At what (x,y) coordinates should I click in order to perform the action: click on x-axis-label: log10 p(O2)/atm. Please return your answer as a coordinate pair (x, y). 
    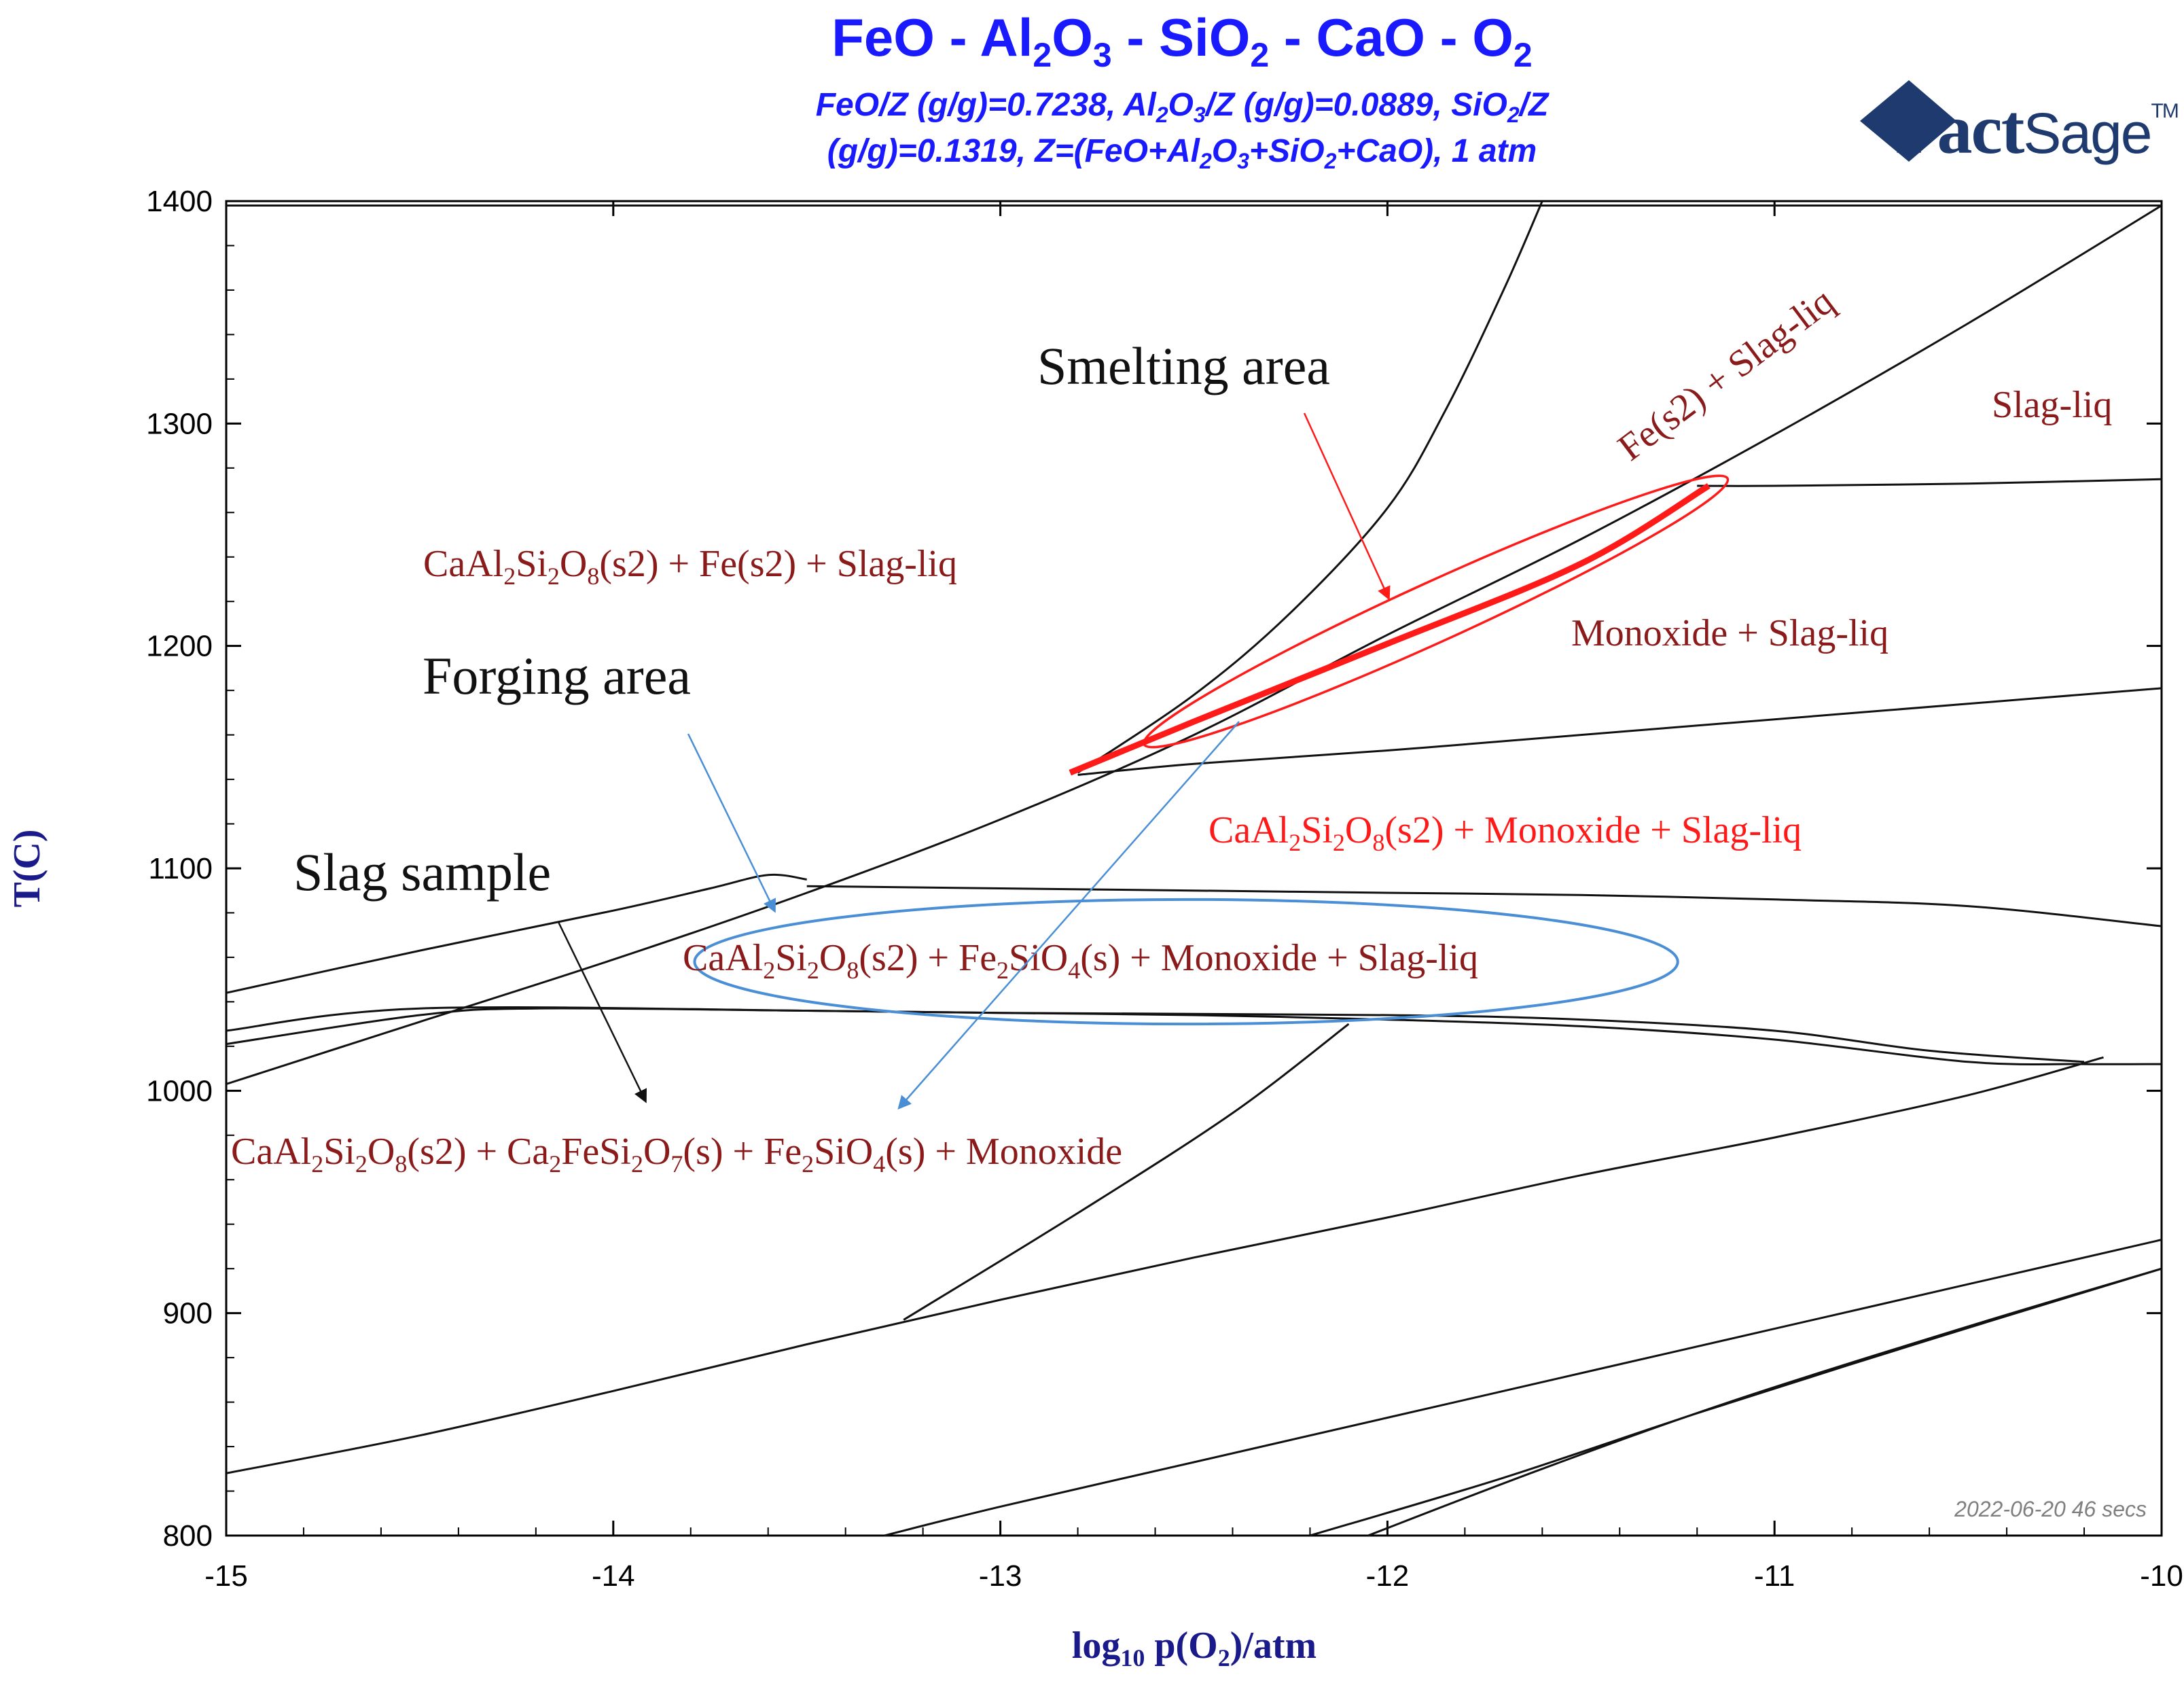
    Looking at the image, I should click on (1194, 1648).